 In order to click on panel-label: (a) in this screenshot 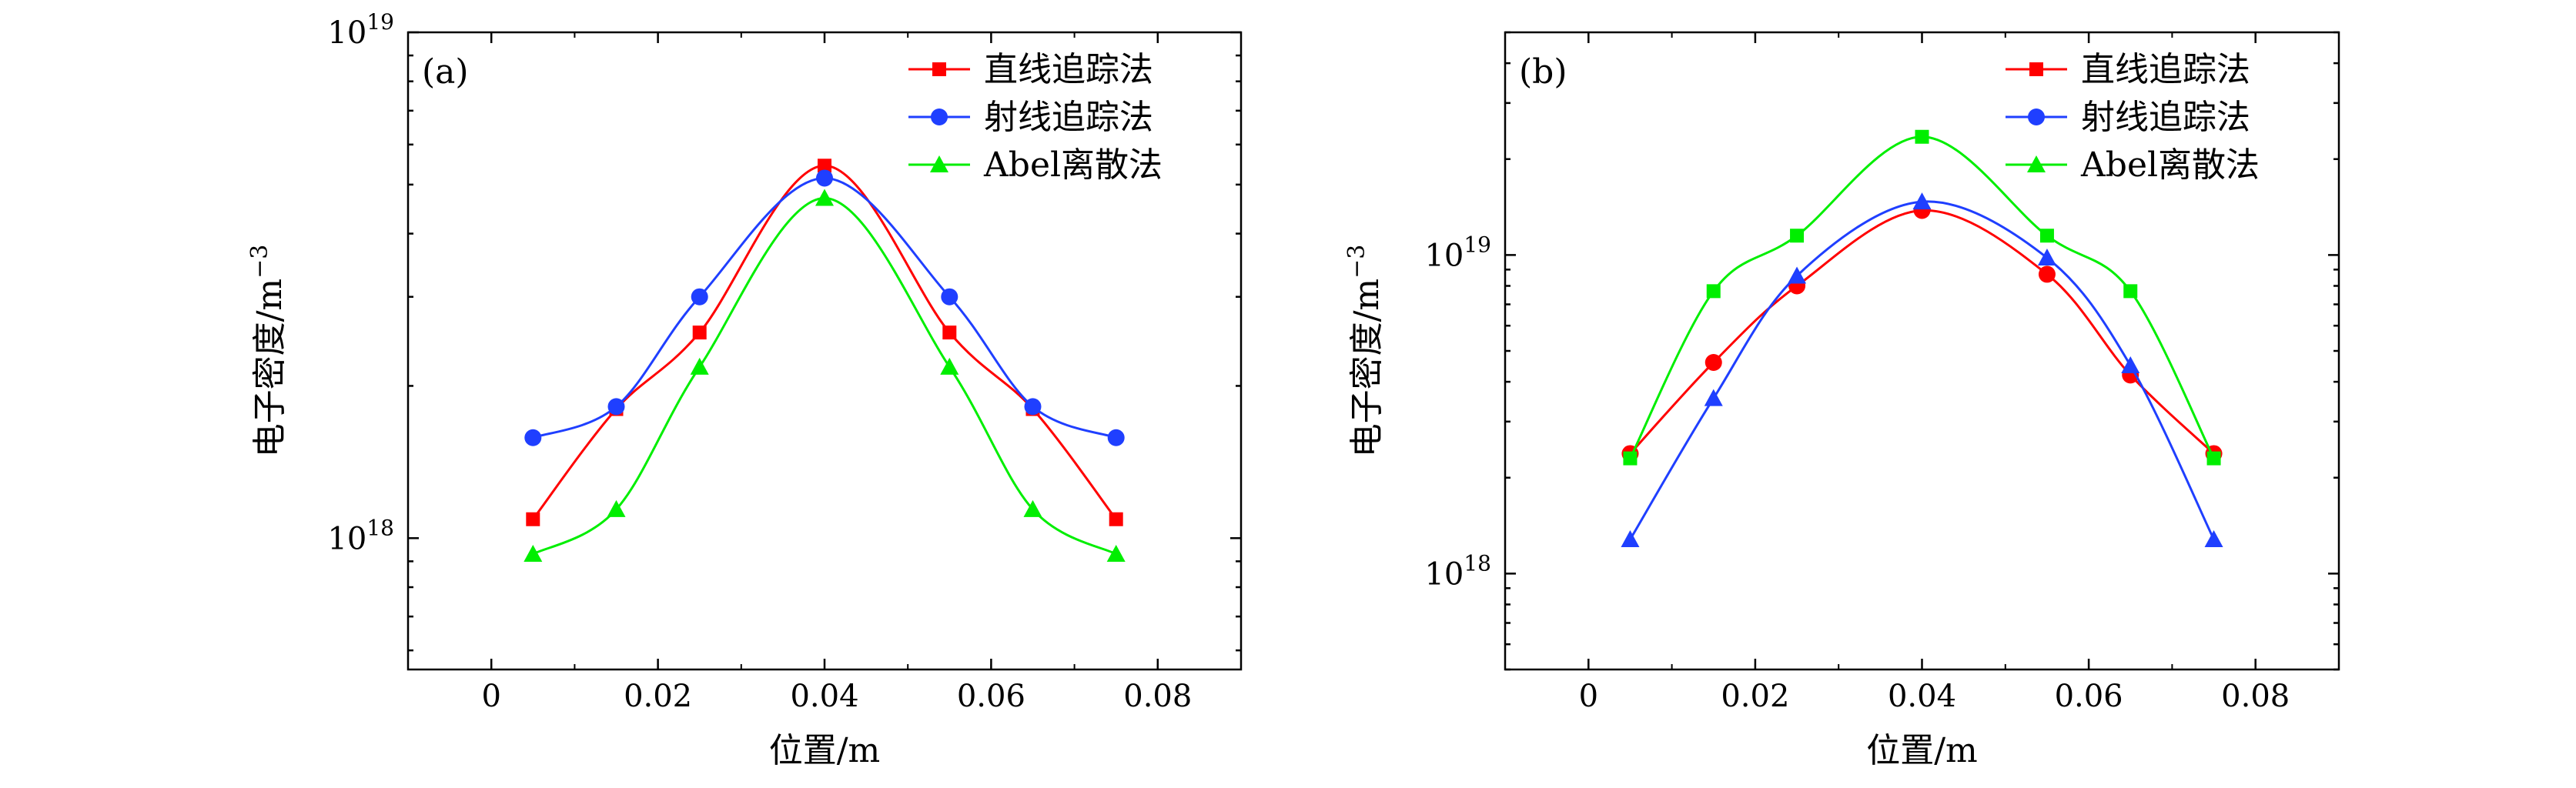, I will do `click(446, 72)`.